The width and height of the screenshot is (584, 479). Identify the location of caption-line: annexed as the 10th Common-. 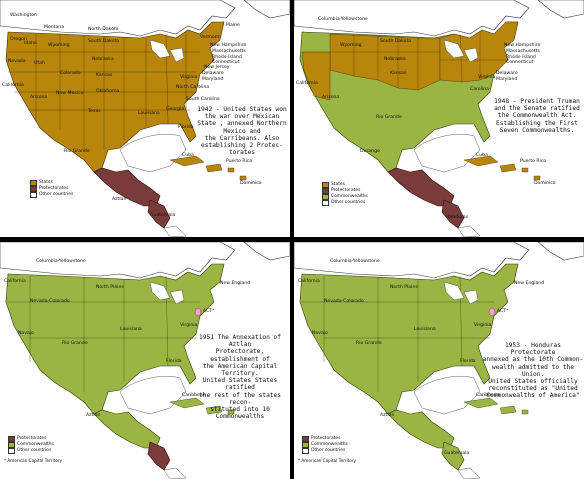
(533, 360).